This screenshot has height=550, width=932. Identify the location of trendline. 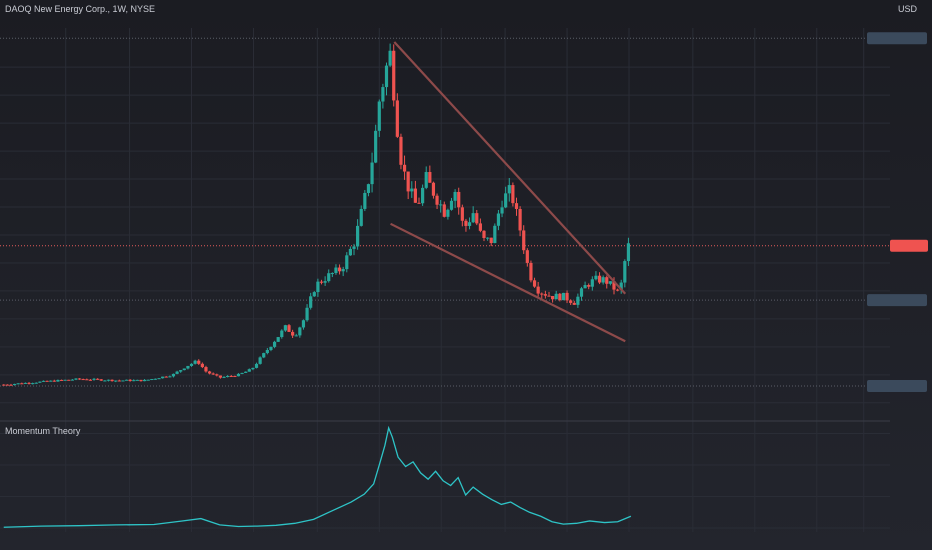
(508, 282).